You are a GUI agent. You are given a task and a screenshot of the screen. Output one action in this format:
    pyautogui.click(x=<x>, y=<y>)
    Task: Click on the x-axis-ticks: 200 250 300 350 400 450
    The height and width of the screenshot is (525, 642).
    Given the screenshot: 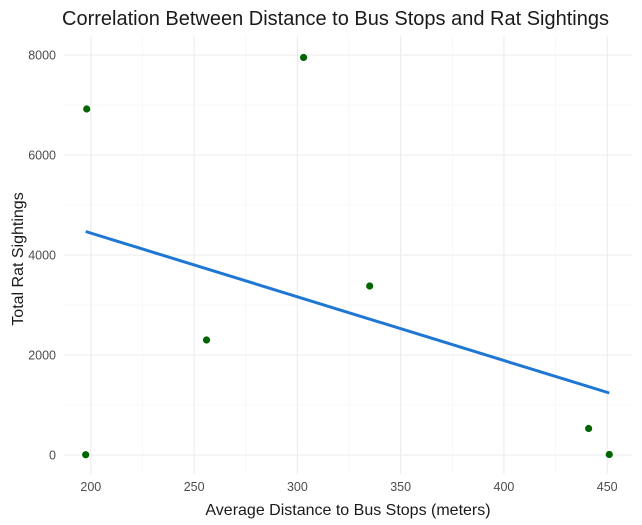 What is the action you would take?
    pyautogui.click(x=348, y=487)
    